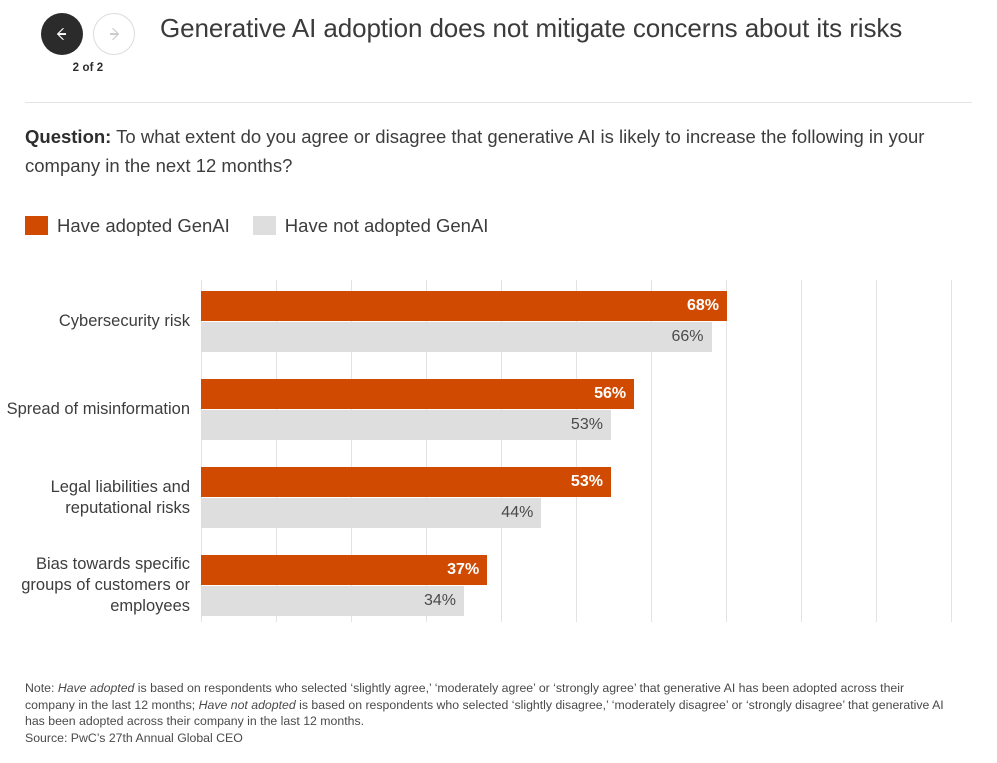  I want to click on nav-button-group, so click(96, 34).